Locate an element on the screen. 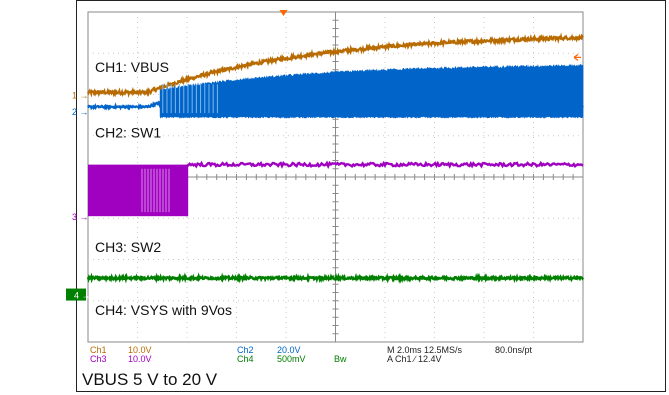 The width and height of the screenshot is (669, 395). figure-caption: VBUS 5 V to 20 V is located at coordinates (150, 379).